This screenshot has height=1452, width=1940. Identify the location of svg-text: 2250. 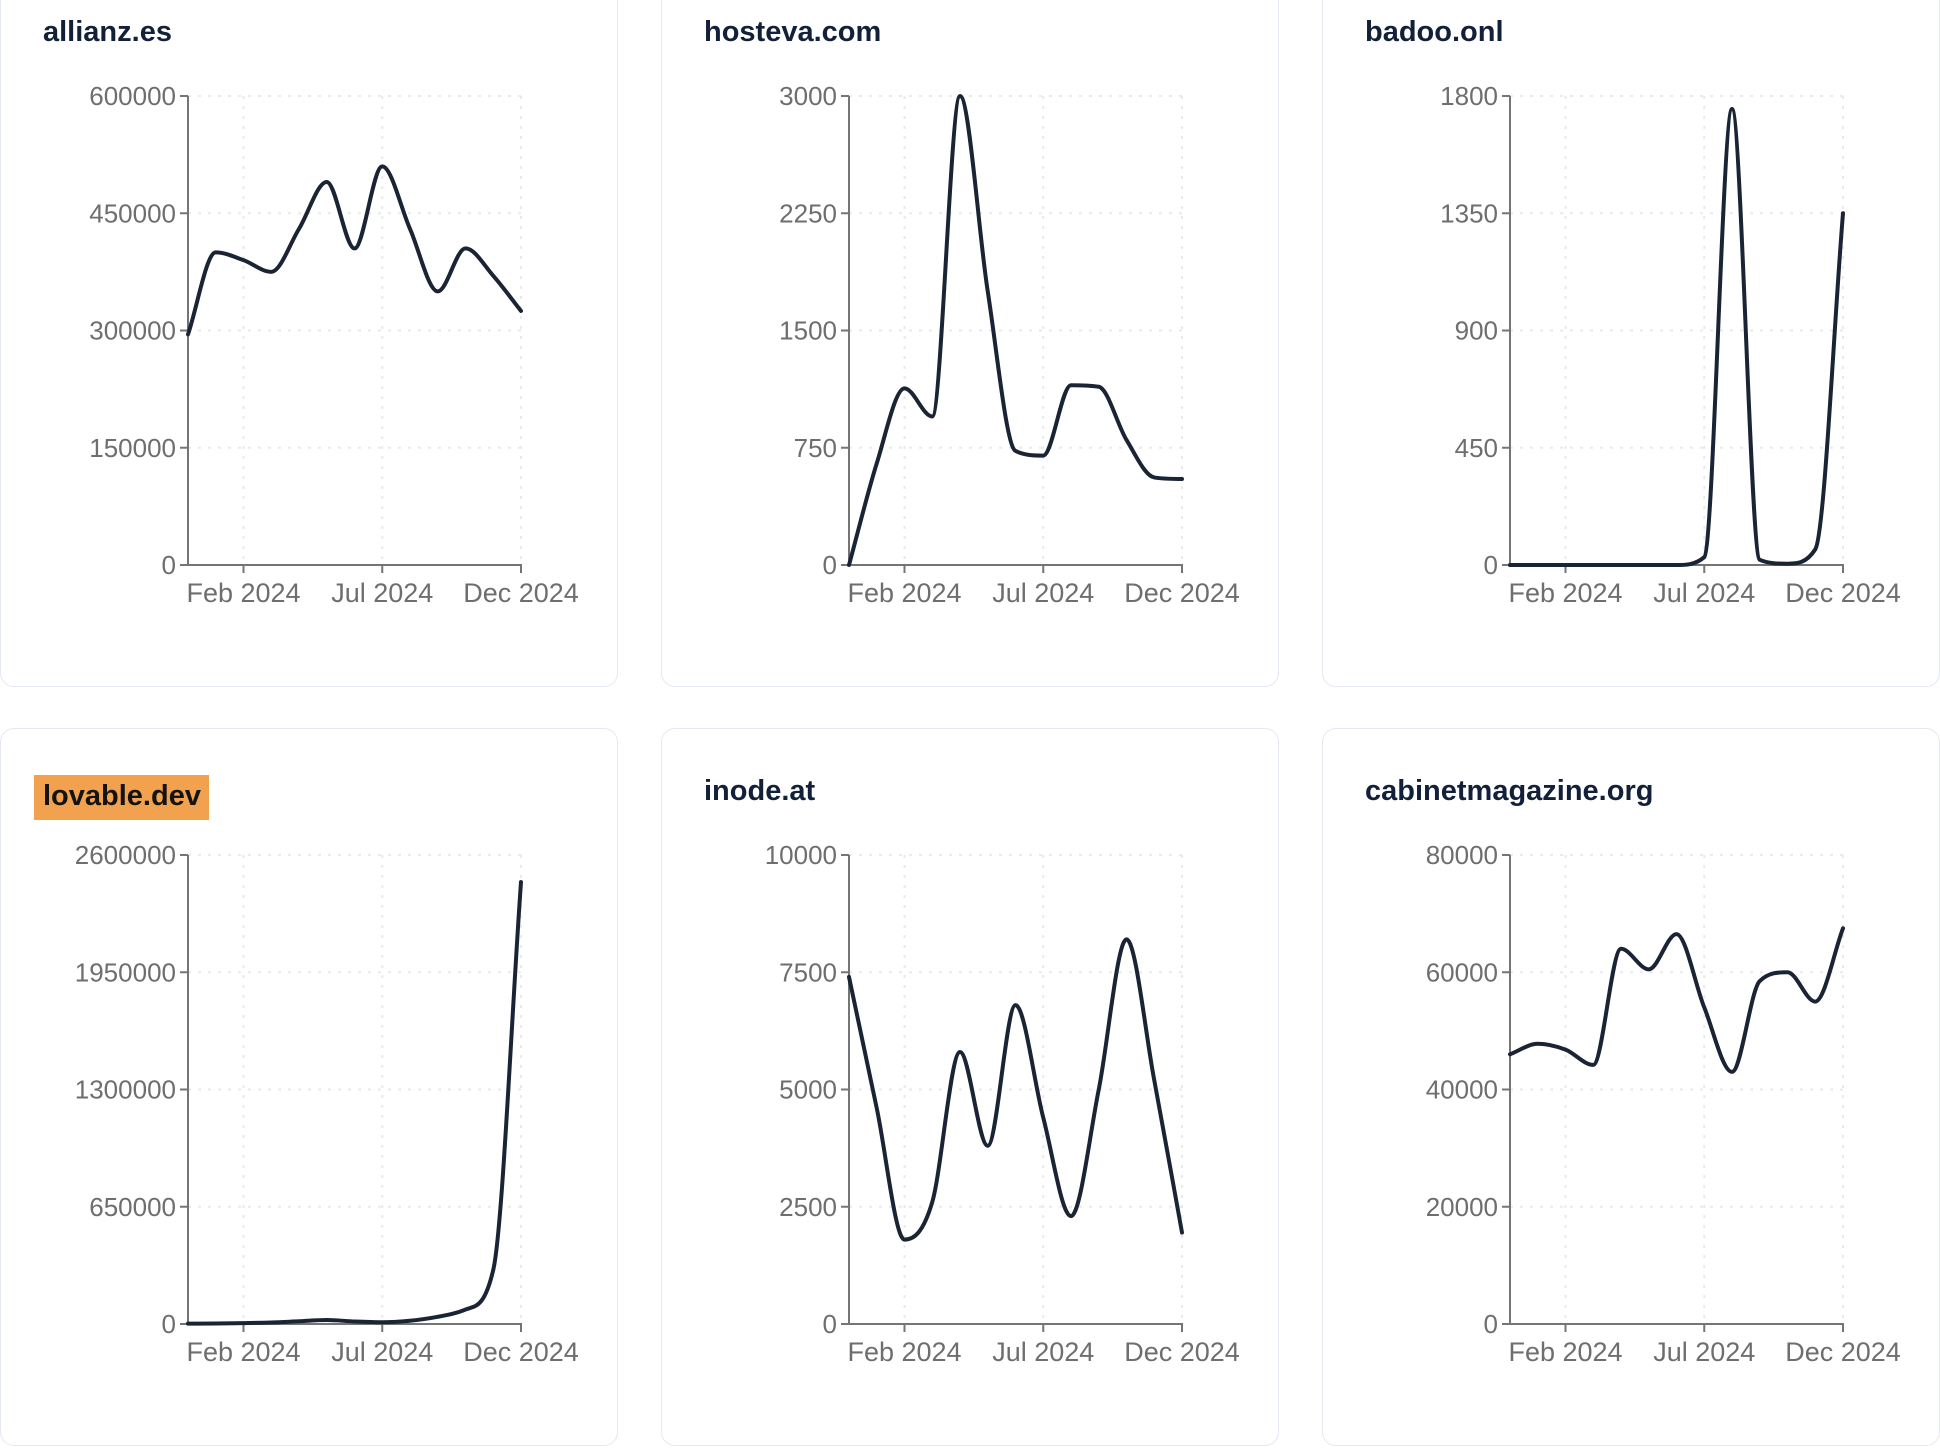
(808, 213).